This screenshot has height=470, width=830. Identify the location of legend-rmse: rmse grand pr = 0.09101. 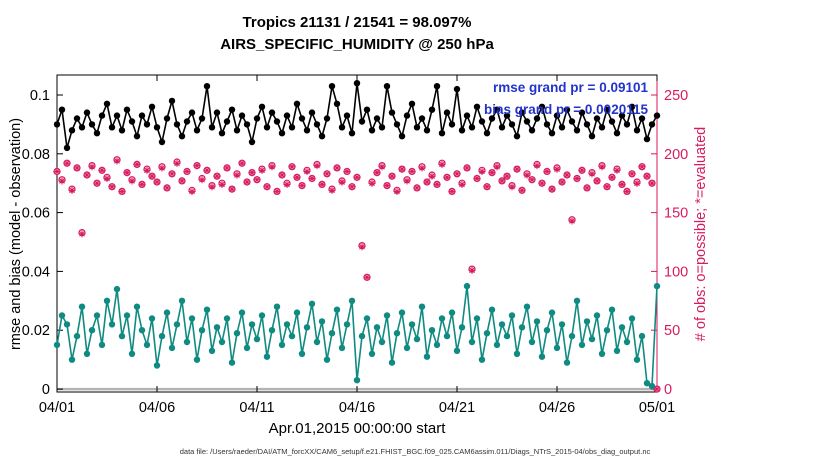
(570, 87).